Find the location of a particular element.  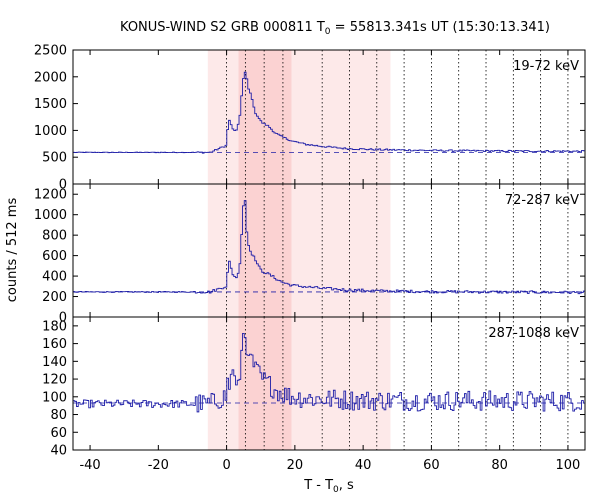

chart-title-suffix: = 55813.341s UT (15:30:13.341) is located at coordinates (440, 27).